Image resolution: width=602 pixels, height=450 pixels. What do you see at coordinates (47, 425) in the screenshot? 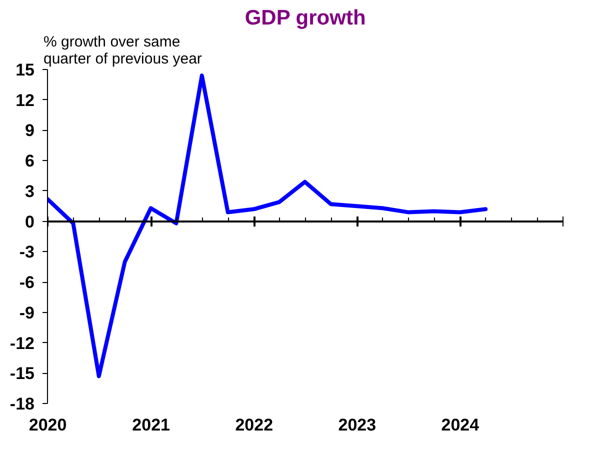
I see `x-tick-label: 2020` at bounding box center [47, 425].